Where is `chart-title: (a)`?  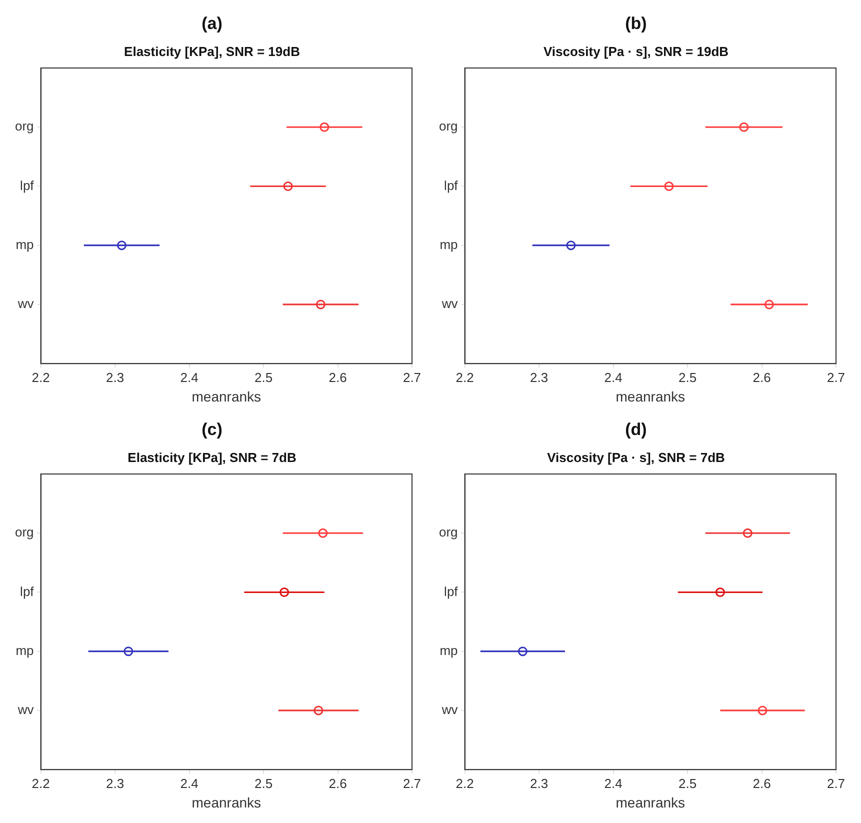
chart-title: (a) is located at coordinates (212, 23).